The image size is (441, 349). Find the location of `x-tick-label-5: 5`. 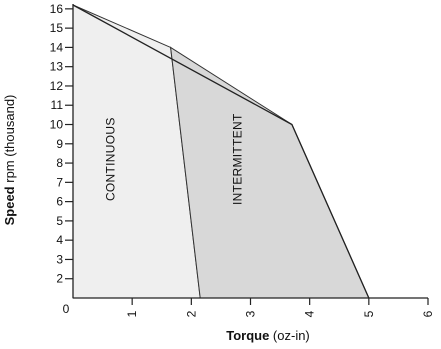

x-tick-label-5: 5 is located at coordinates (369, 313).